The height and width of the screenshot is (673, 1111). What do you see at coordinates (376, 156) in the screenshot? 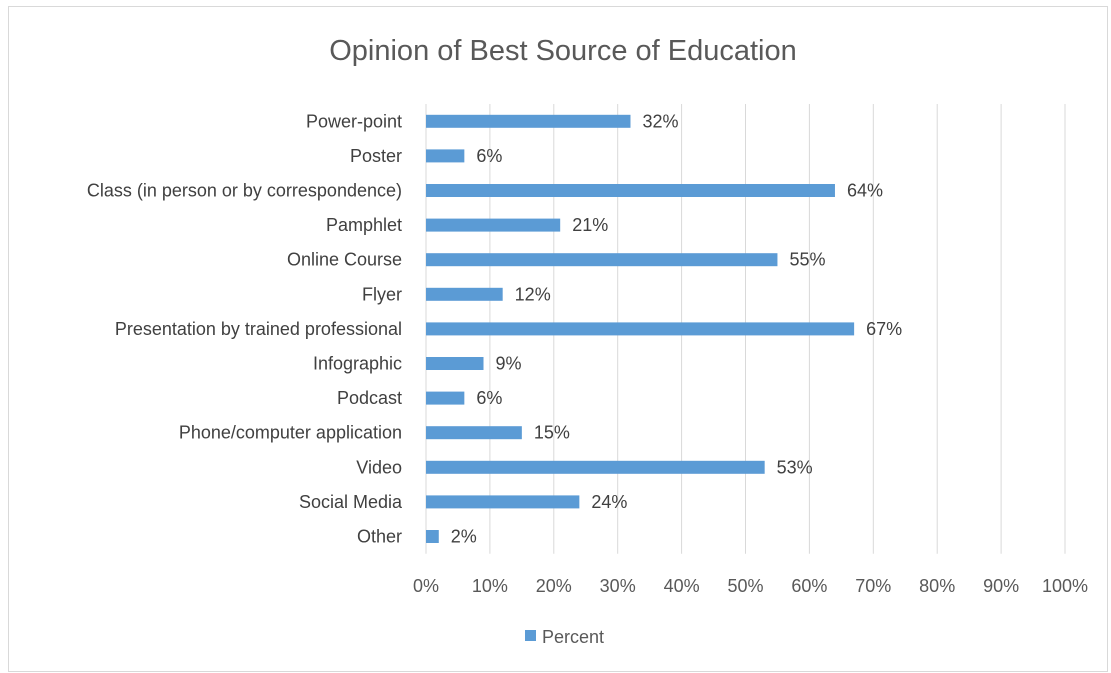
I see `category-label: Poster` at bounding box center [376, 156].